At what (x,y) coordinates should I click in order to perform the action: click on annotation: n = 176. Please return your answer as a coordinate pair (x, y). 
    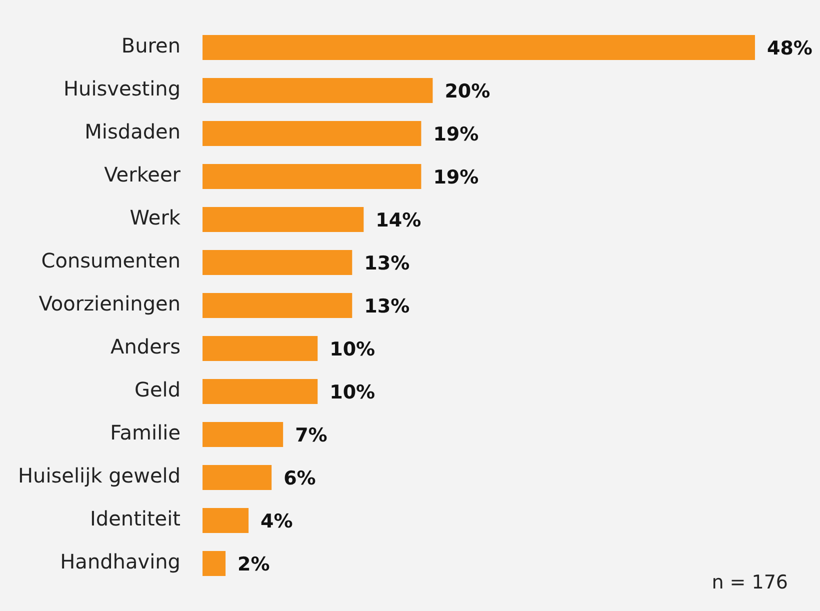
    Looking at the image, I should click on (750, 582).